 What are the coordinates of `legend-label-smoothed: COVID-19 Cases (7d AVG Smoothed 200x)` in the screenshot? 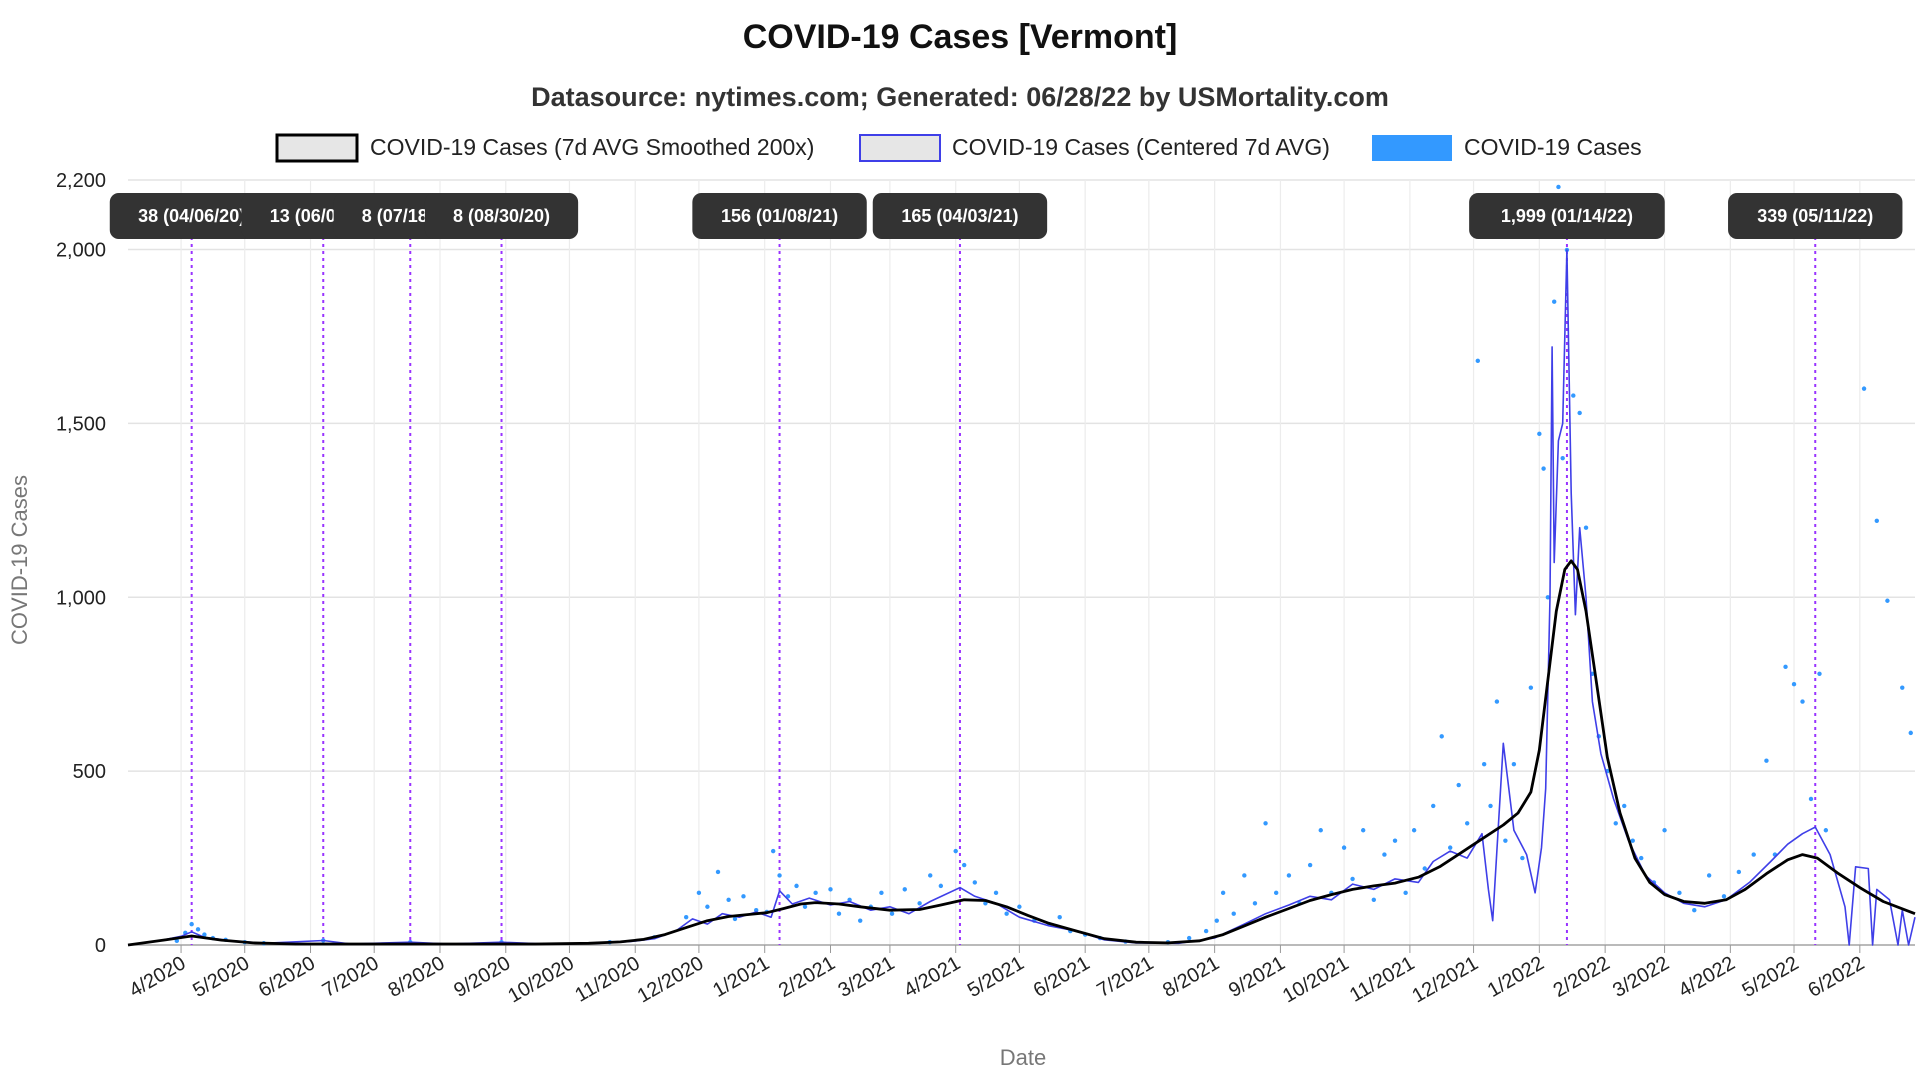 It's located at (592, 147).